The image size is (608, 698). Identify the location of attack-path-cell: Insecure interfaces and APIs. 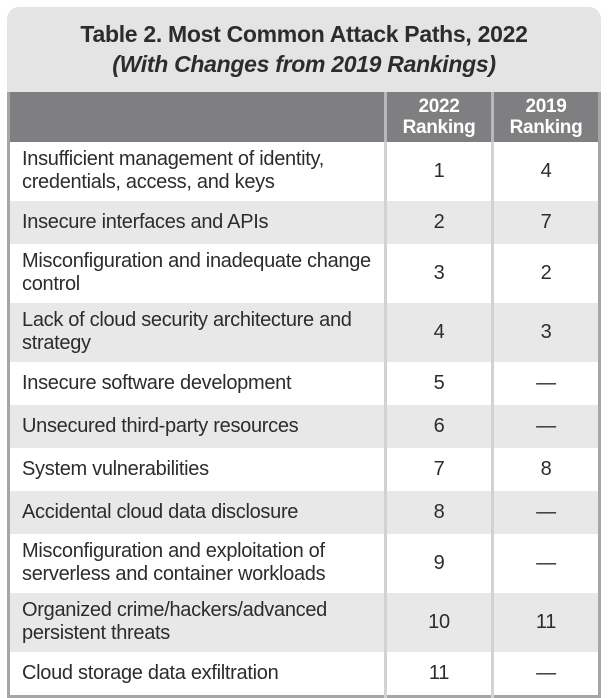
(145, 221).